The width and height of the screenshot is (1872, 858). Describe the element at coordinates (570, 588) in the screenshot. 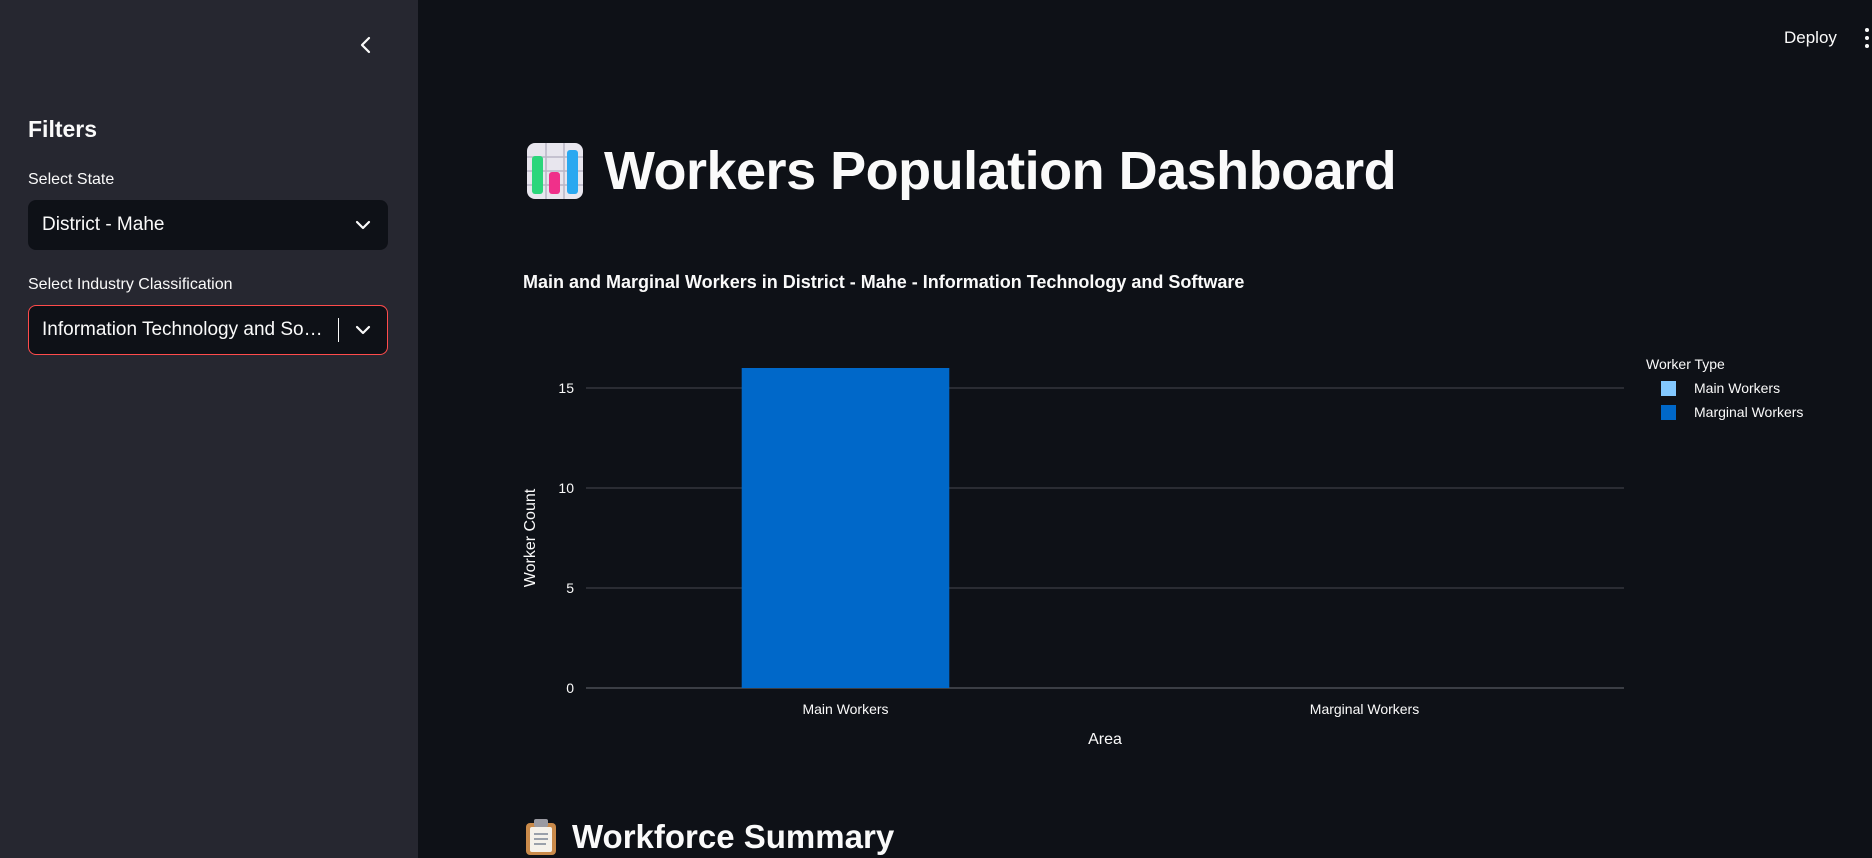

I see `y-tick-label: 5` at that location.